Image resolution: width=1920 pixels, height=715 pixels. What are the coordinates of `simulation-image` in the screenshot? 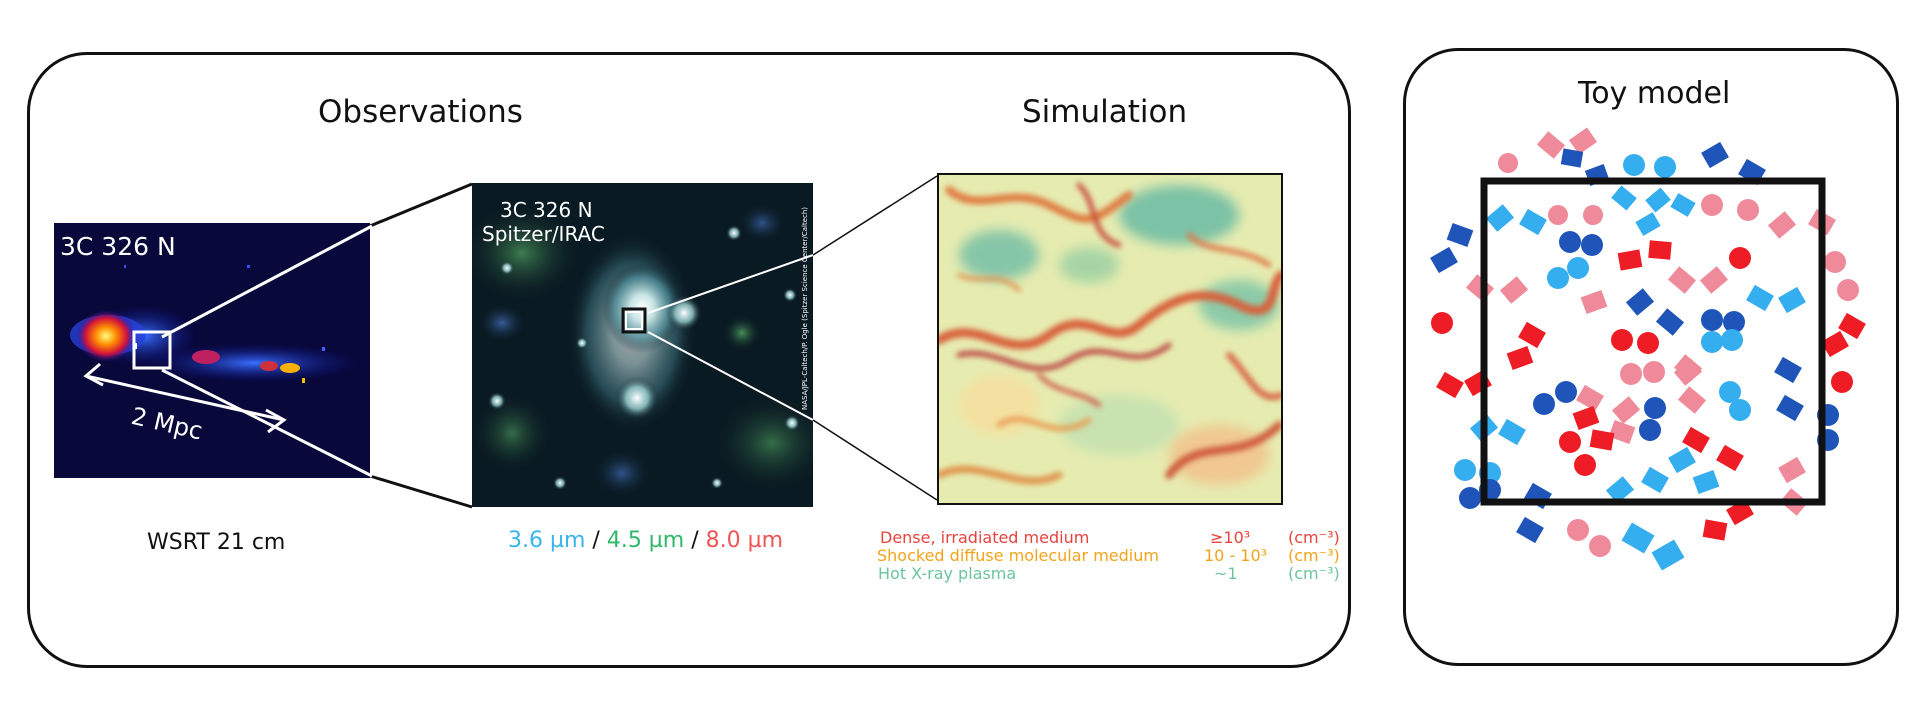 It's located at (1110, 339).